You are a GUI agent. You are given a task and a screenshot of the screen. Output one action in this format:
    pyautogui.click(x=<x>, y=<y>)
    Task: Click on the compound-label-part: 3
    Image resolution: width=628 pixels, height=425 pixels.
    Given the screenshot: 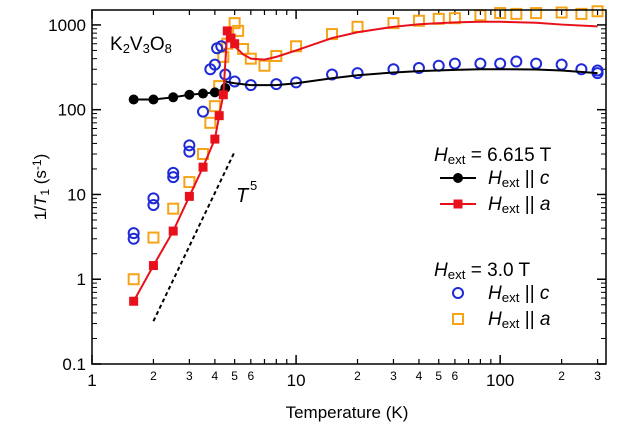 What is the action you would take?
    pyautogui.click(x=146, y=48)
    